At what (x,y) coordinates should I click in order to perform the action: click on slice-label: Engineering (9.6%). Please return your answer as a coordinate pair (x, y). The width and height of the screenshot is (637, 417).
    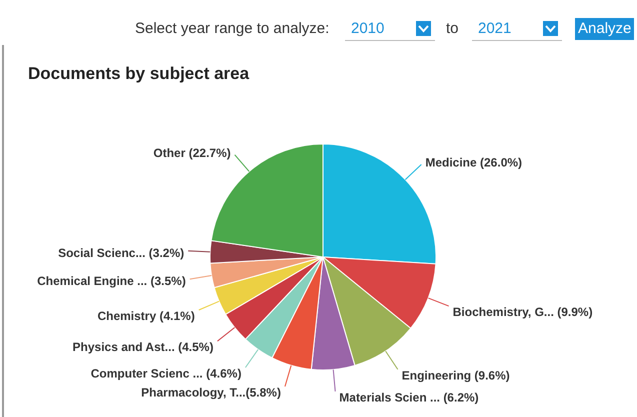
    Looking at the image, I should click on (456, 375).